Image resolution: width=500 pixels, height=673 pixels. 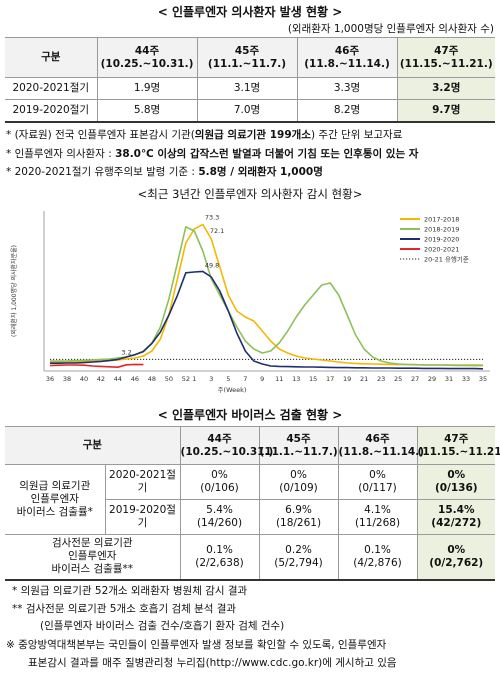 I want to click on x-tick-label: 11, so click(x=279, y=379).